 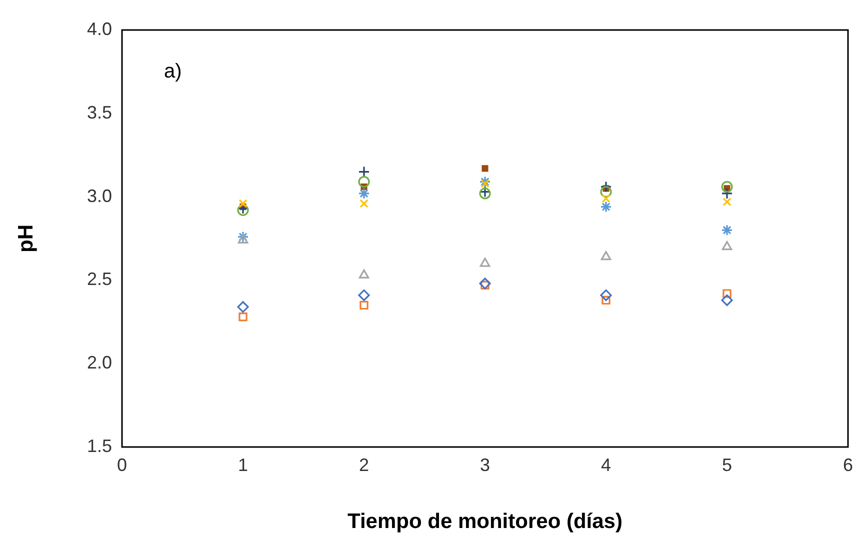 I want to click on x-tick-label: 2, so click(x=364, y=464).